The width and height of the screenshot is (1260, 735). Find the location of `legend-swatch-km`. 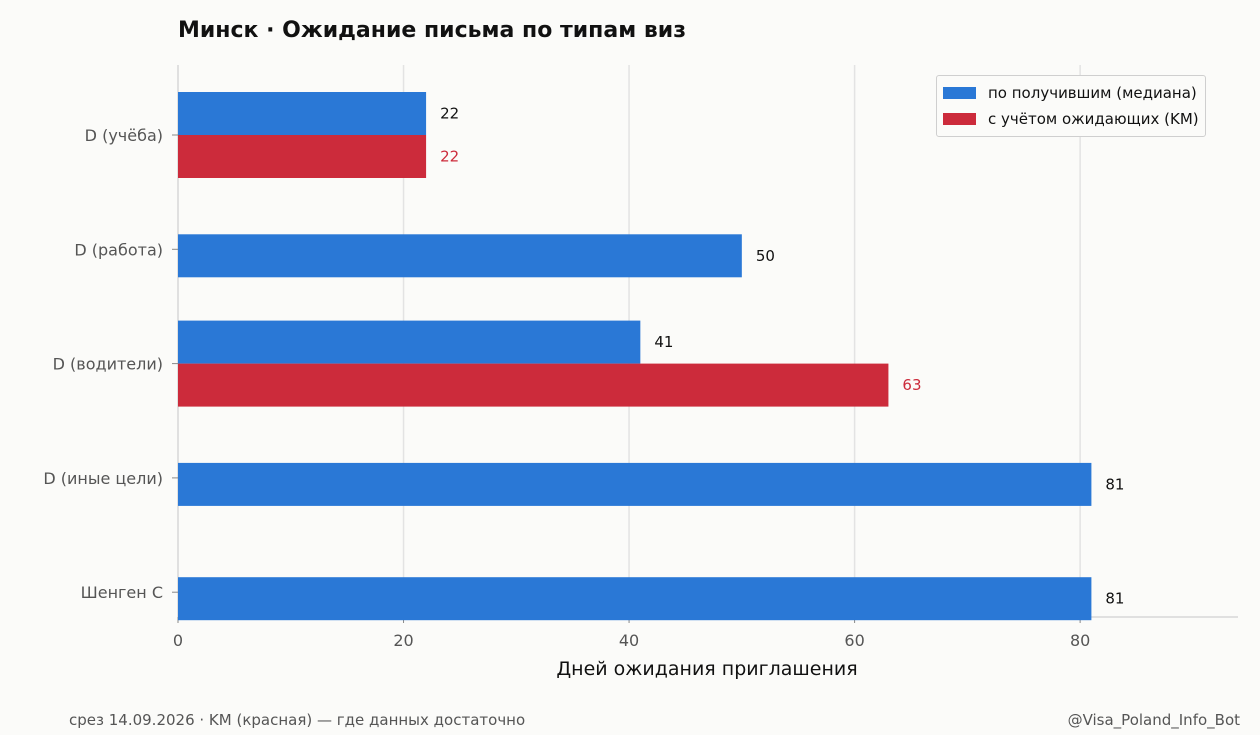

legend-swatch-km is located at coordinates (959, 119).